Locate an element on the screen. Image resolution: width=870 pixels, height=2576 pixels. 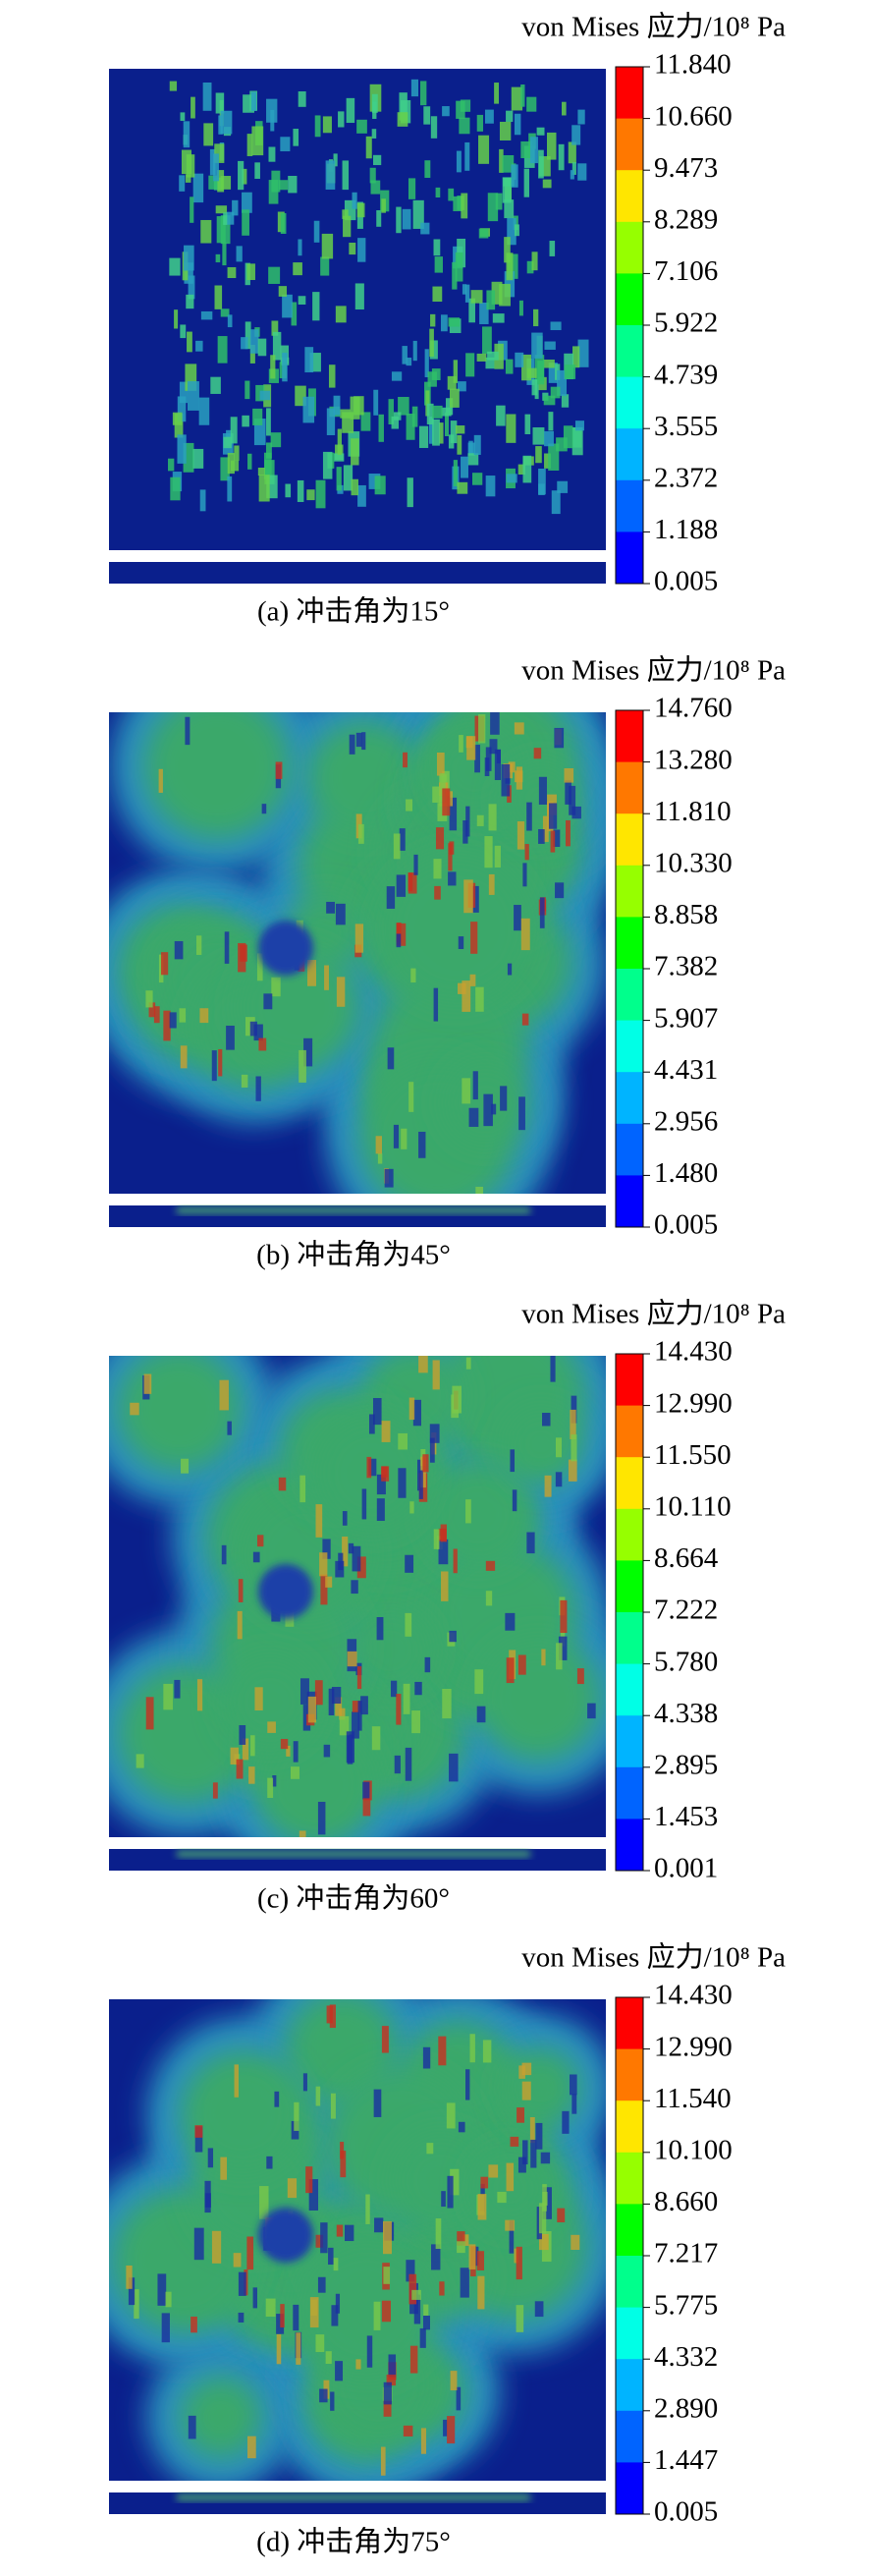
low-region is located at coordinates (286, 948).